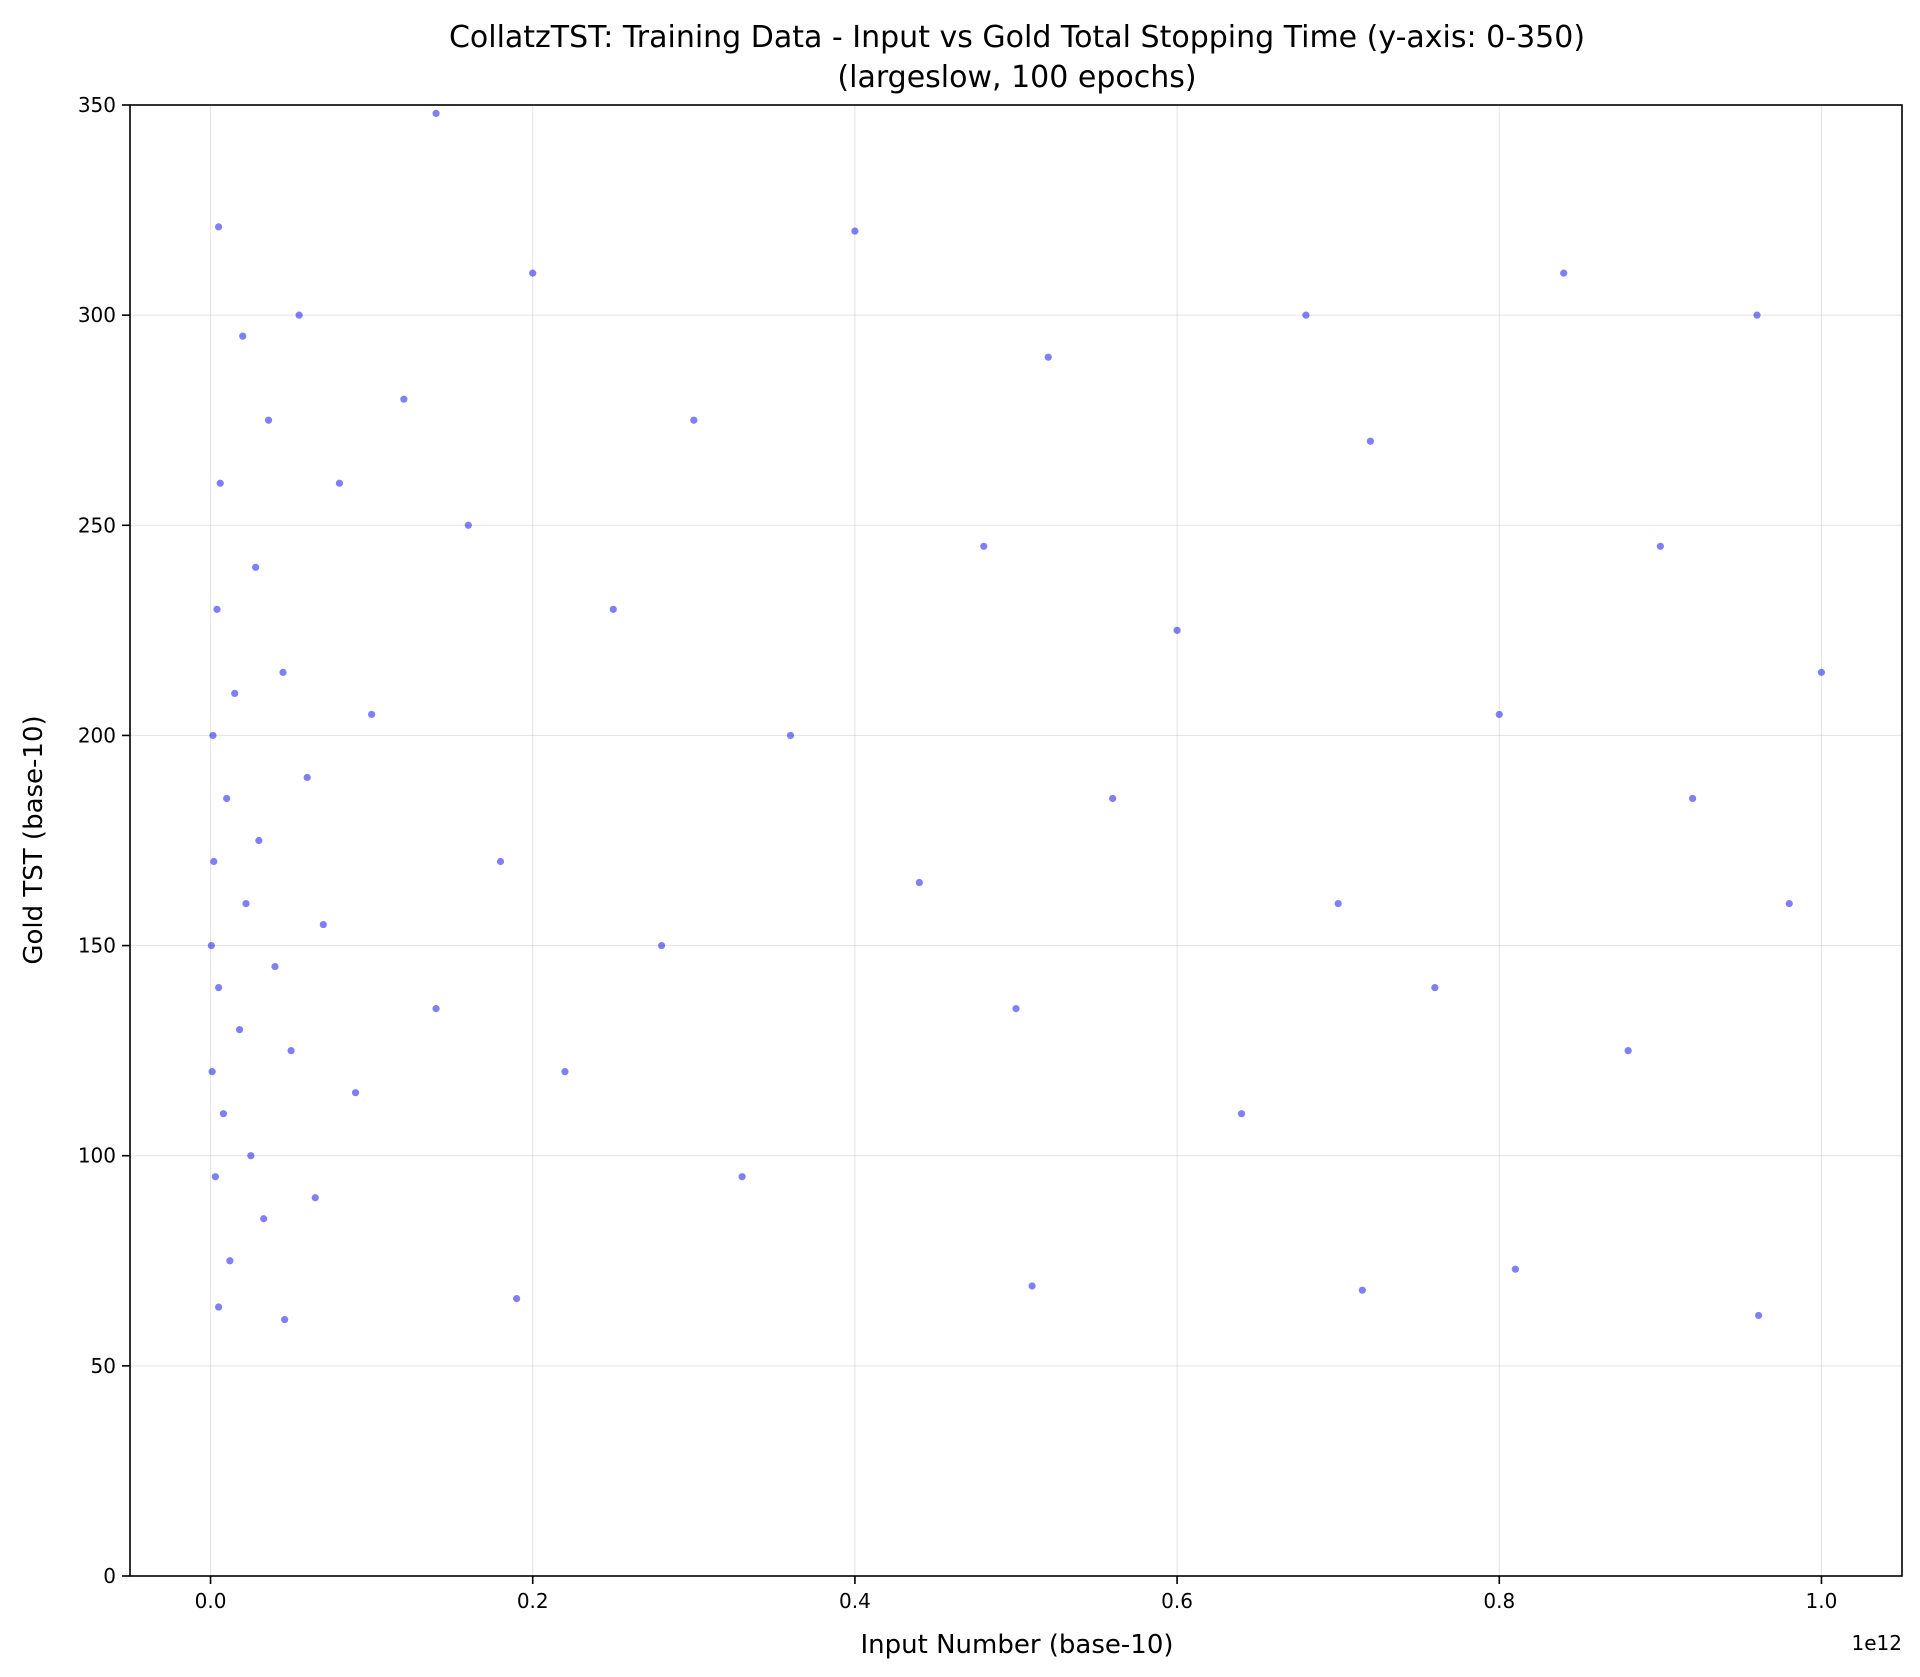 The image size is (1920, 1677). Describe the element at coordinates (1822, 1601) in the screenshot. I see `x-tick-label: 1.0` at that location.